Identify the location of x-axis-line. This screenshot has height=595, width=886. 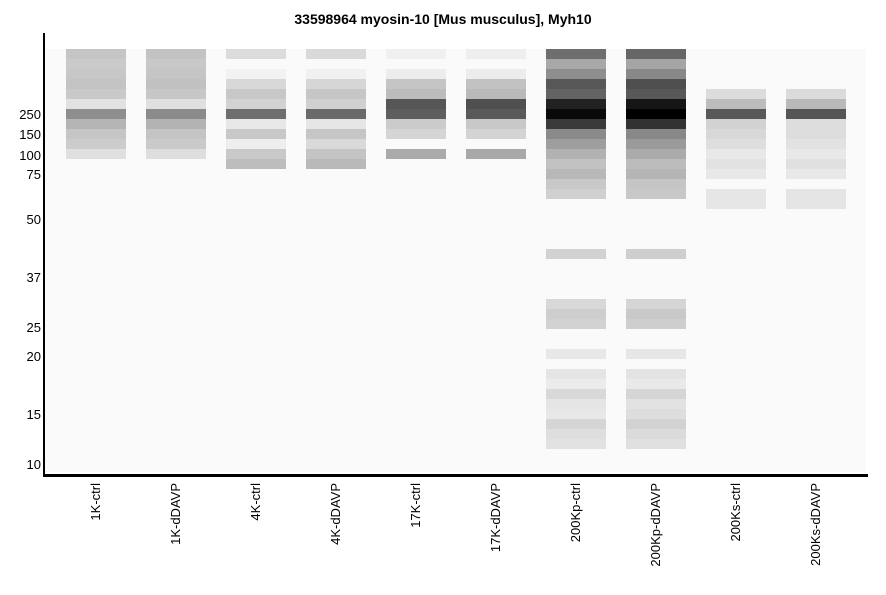
(455, 475).